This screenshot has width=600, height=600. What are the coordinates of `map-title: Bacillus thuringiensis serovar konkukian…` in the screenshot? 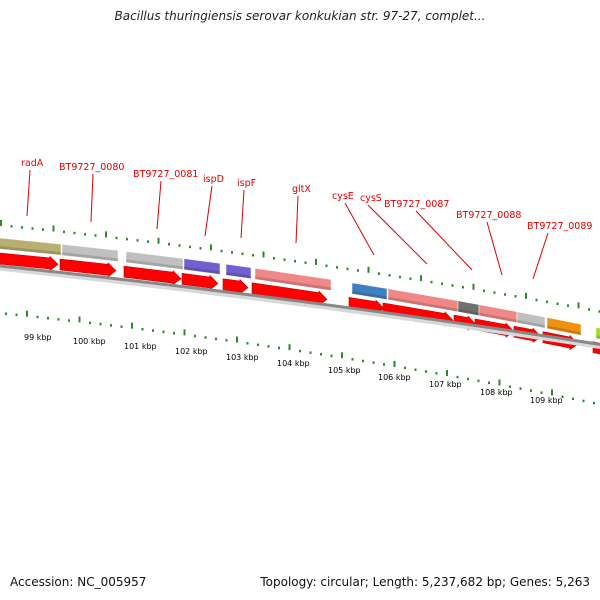 It's located at (300, 16).